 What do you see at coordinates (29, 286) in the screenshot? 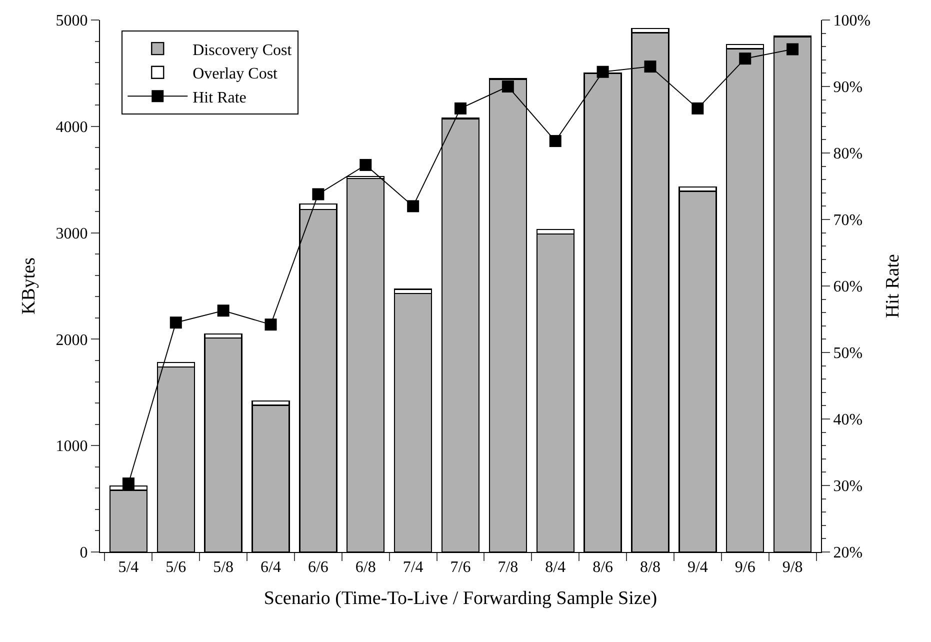
I see `y-axis-title: KBytes` at bounding box center [29, 286].